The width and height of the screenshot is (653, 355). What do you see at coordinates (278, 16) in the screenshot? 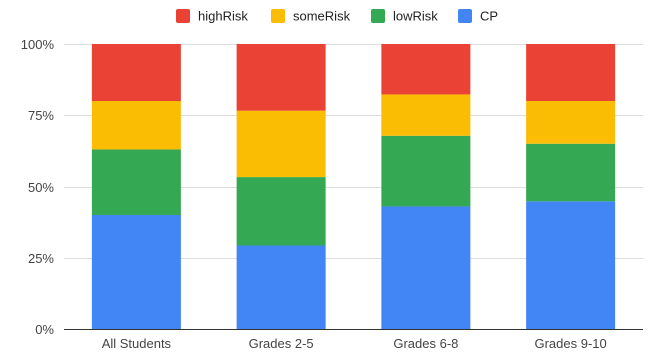
I see `legend-swatch-someRisk` at bounding box center [278, 16].